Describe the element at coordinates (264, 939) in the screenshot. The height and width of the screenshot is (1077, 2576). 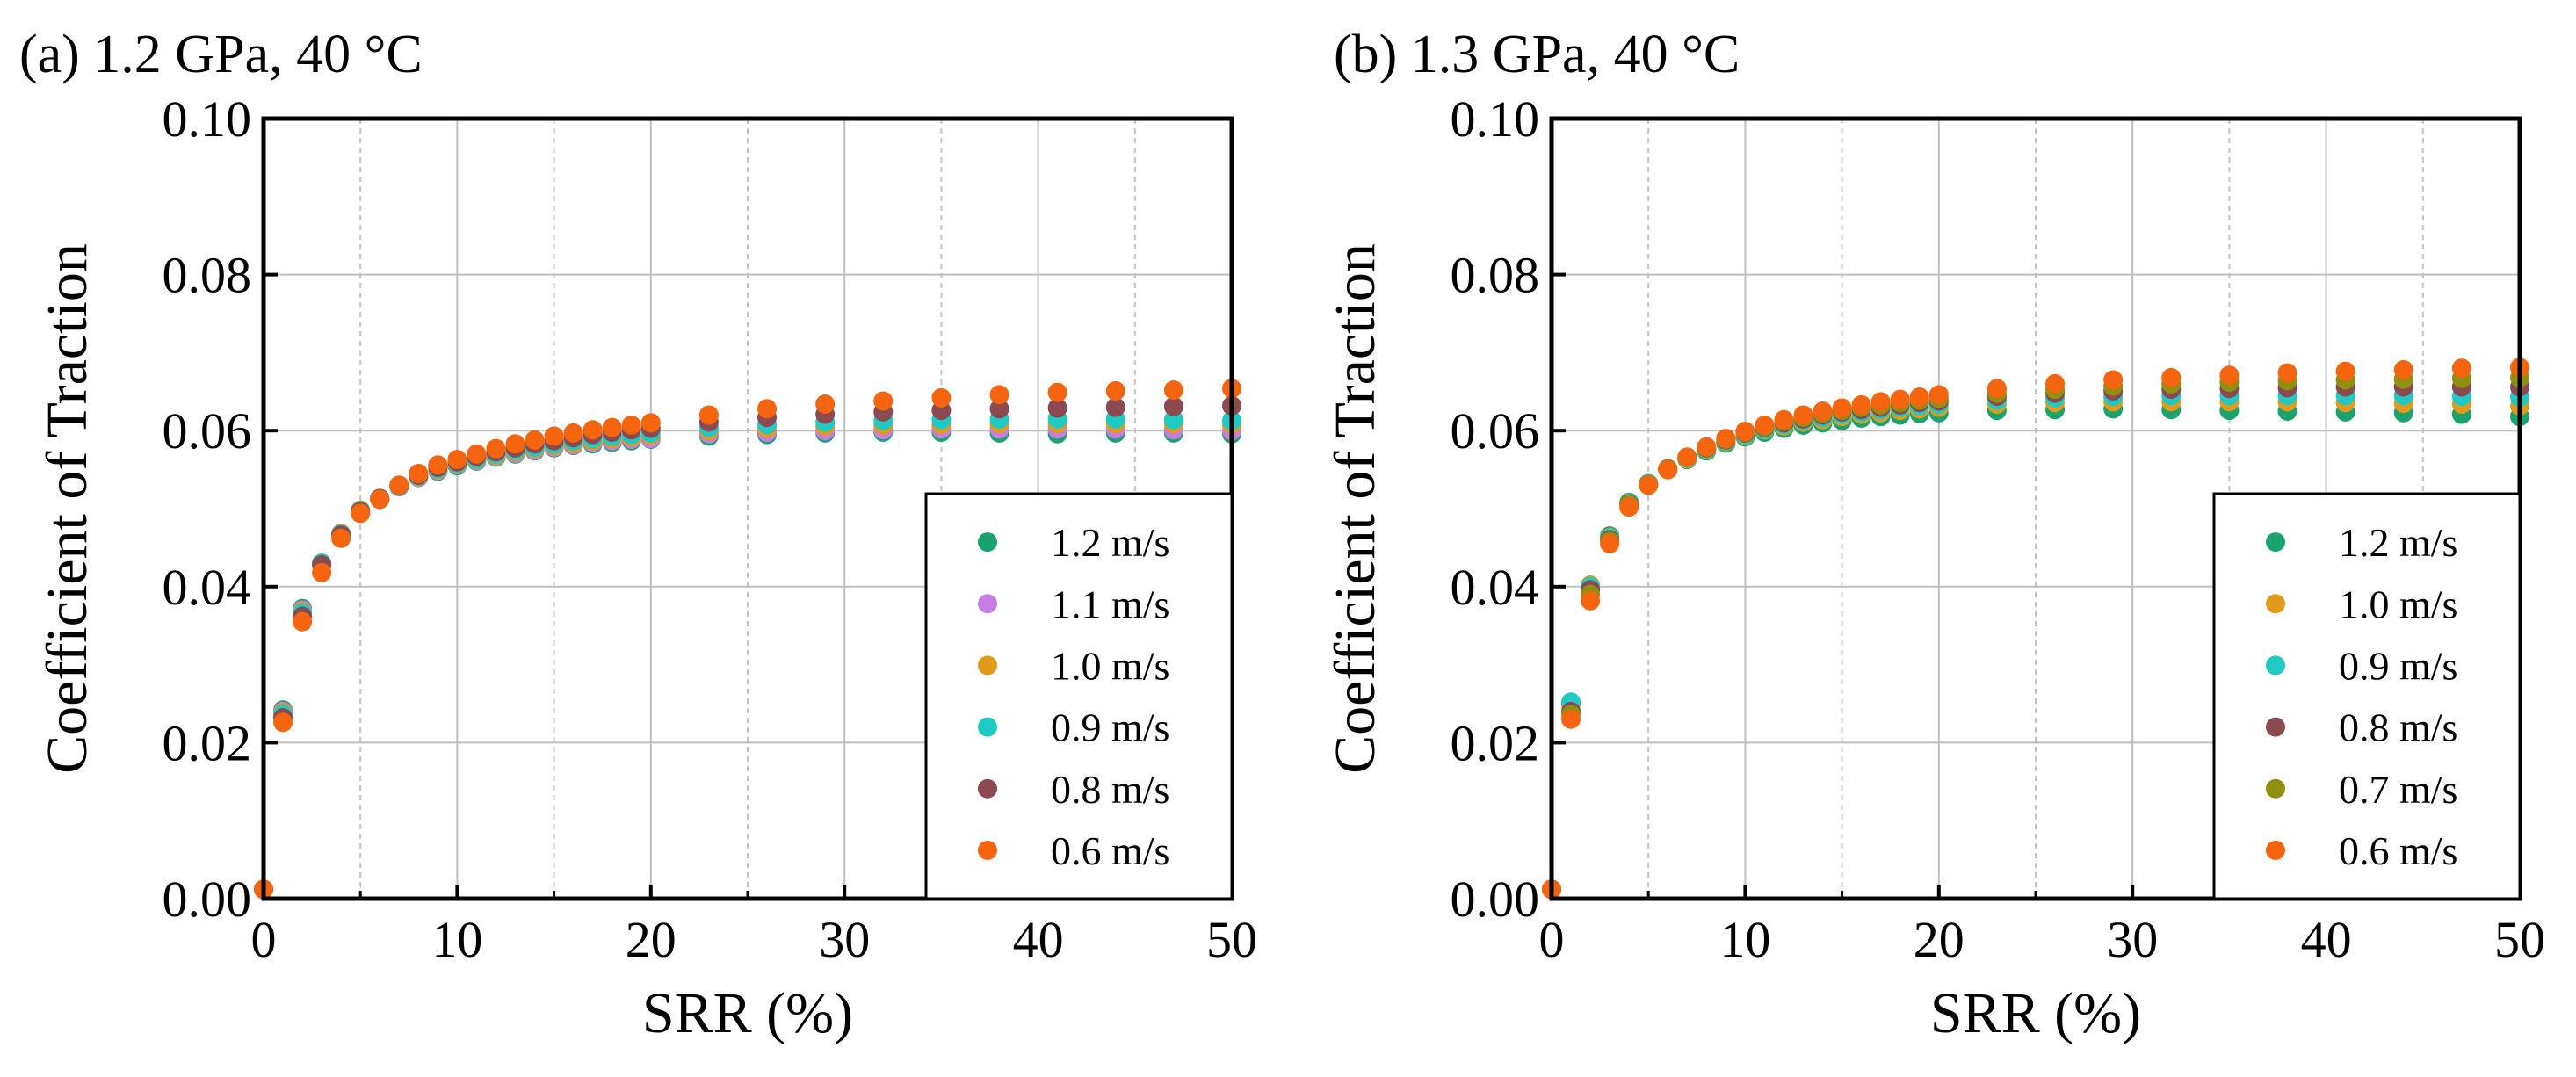
I see `x-tick-label: 0` at that location.